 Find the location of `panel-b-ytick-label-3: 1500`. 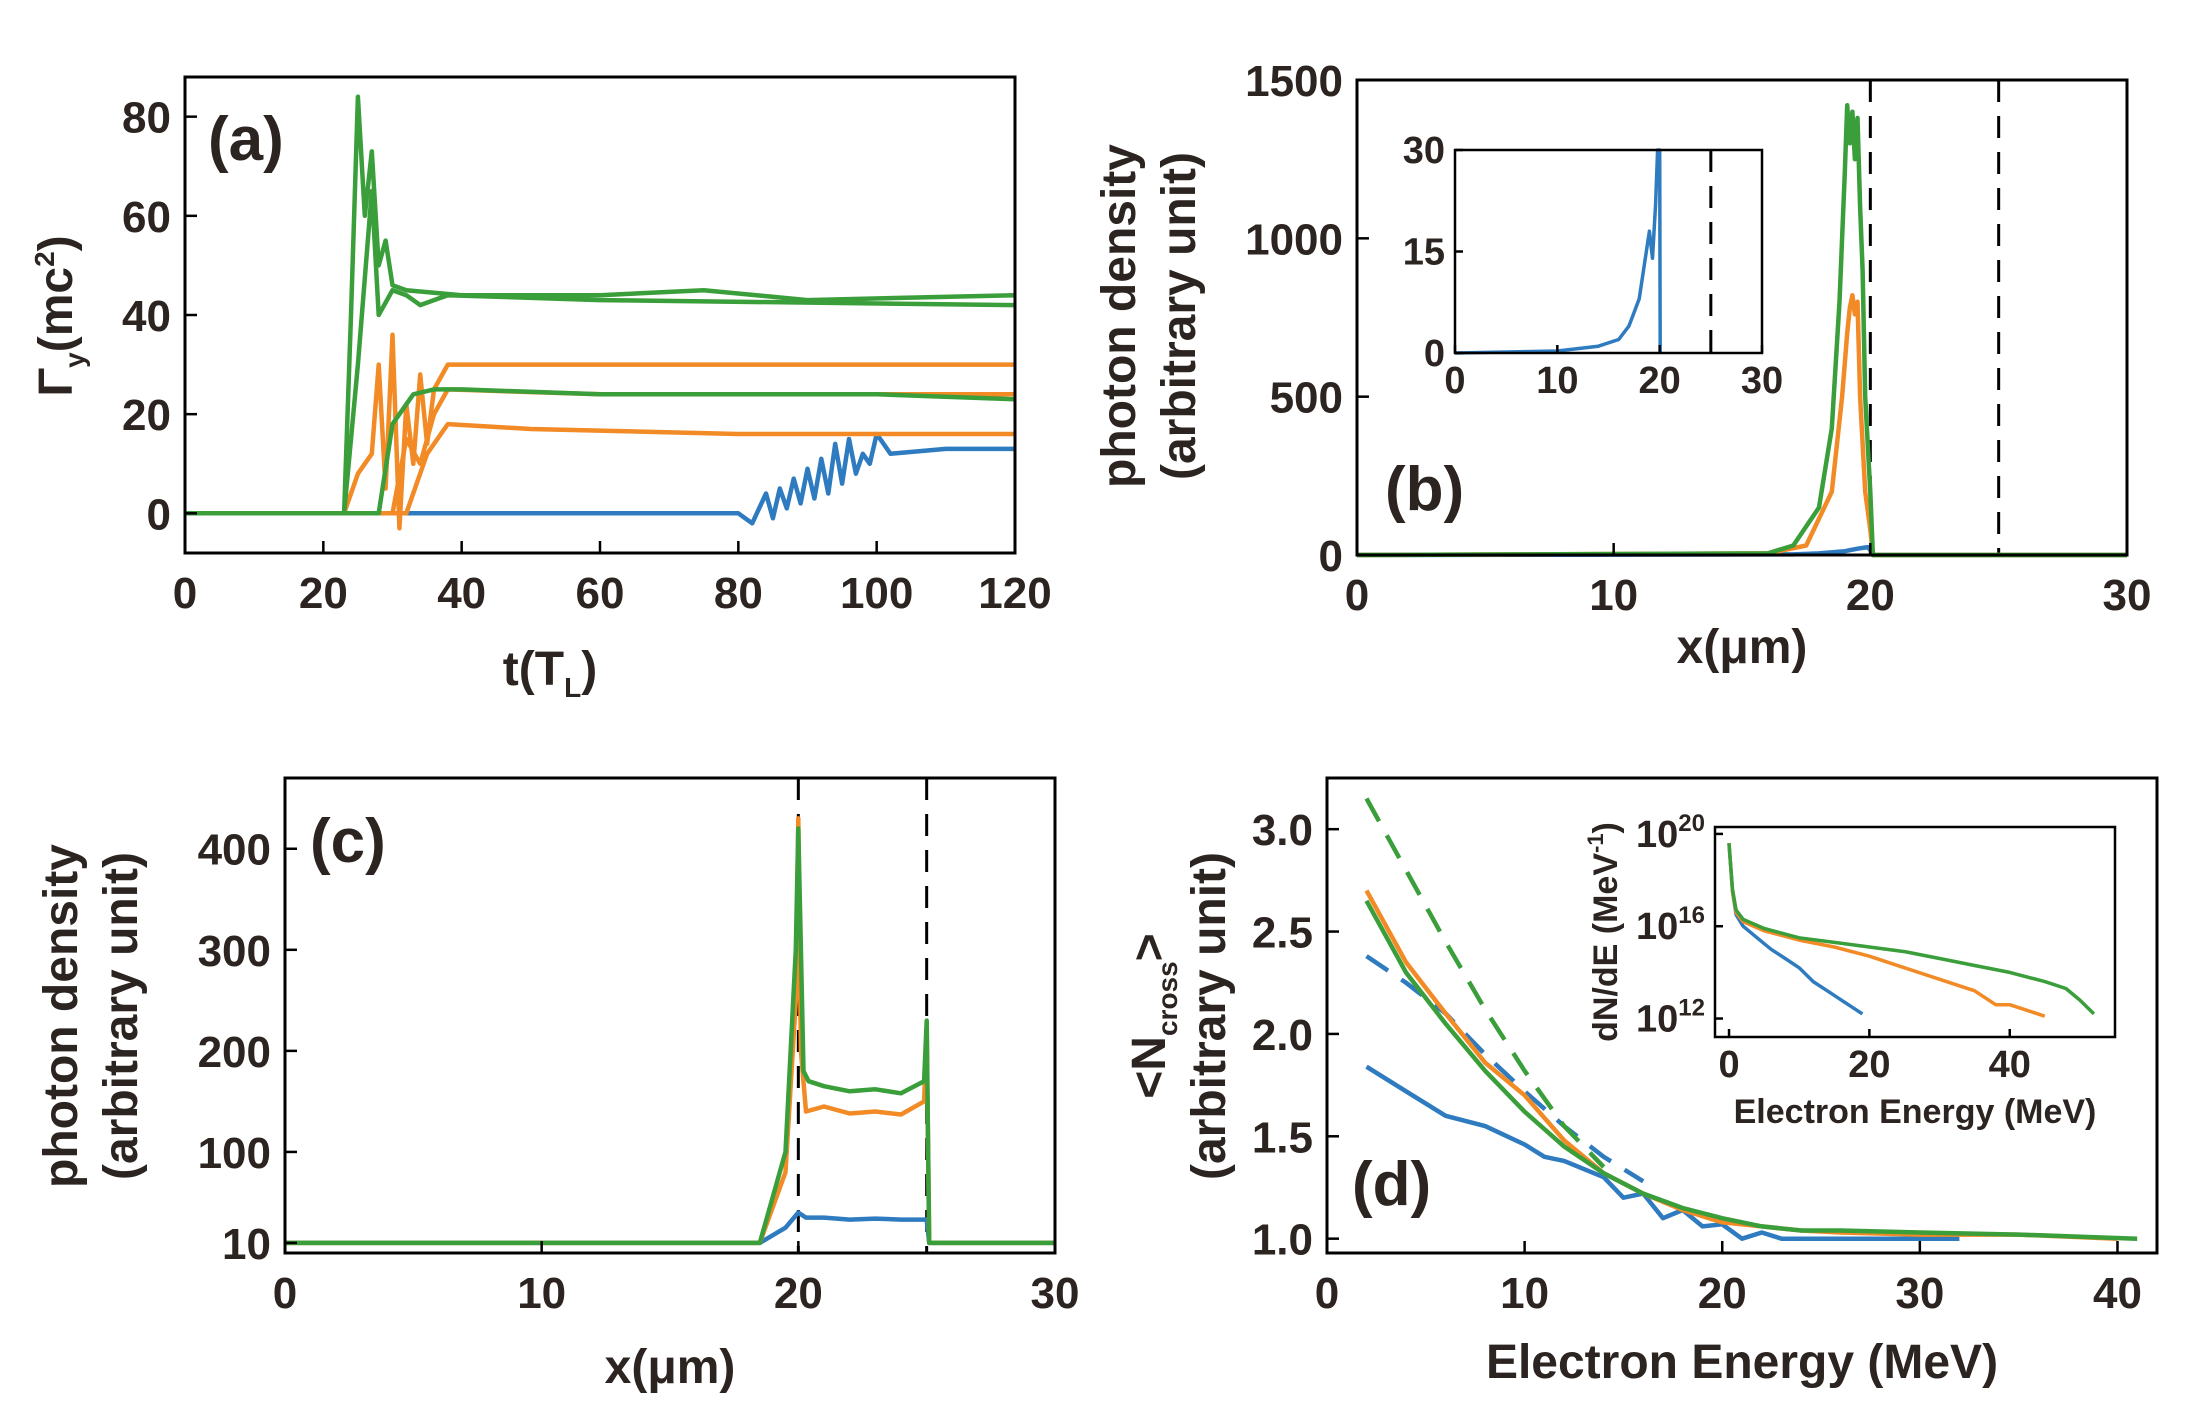

panel-b-ytick-label-3: 1500 is located at coordinates (1294, 81).